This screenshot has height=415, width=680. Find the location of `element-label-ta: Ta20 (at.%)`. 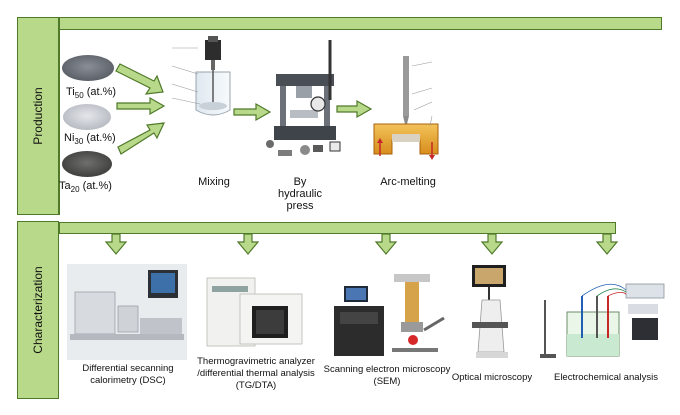

element-label-ta: Ta20 (at.%) is located at coordinates (85, 187).